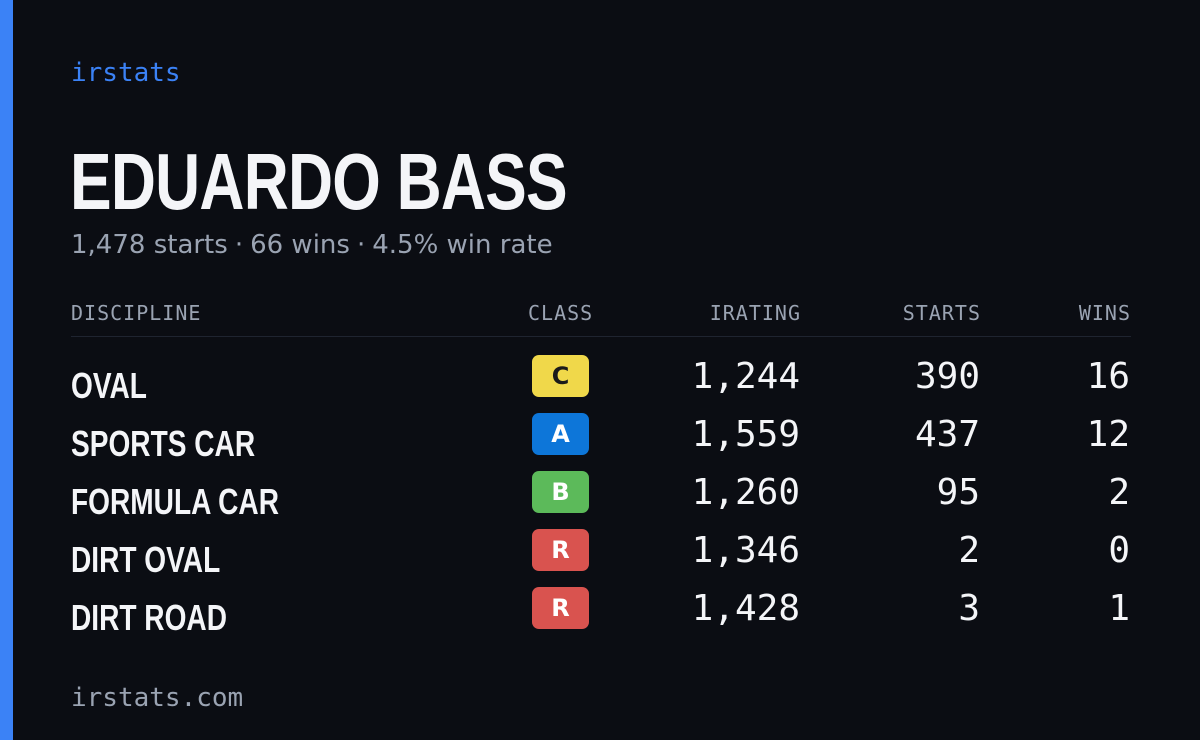 The image size is (1200, 740). I want to click on summary-starts: 1,478 starts, so click(149, 245).